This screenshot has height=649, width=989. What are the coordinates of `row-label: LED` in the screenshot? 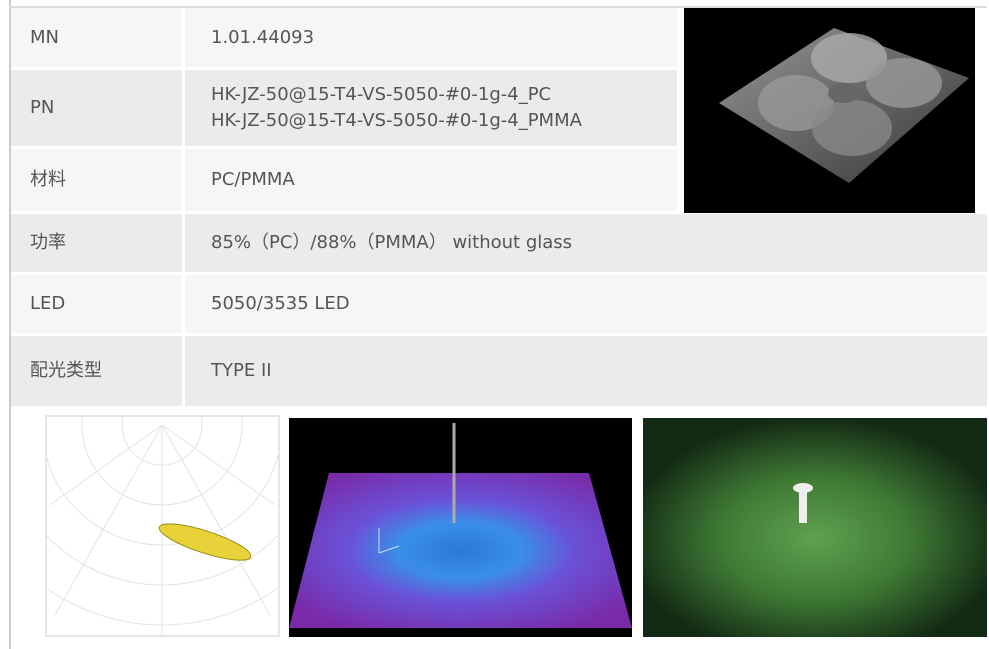 It's located at (96, 304).